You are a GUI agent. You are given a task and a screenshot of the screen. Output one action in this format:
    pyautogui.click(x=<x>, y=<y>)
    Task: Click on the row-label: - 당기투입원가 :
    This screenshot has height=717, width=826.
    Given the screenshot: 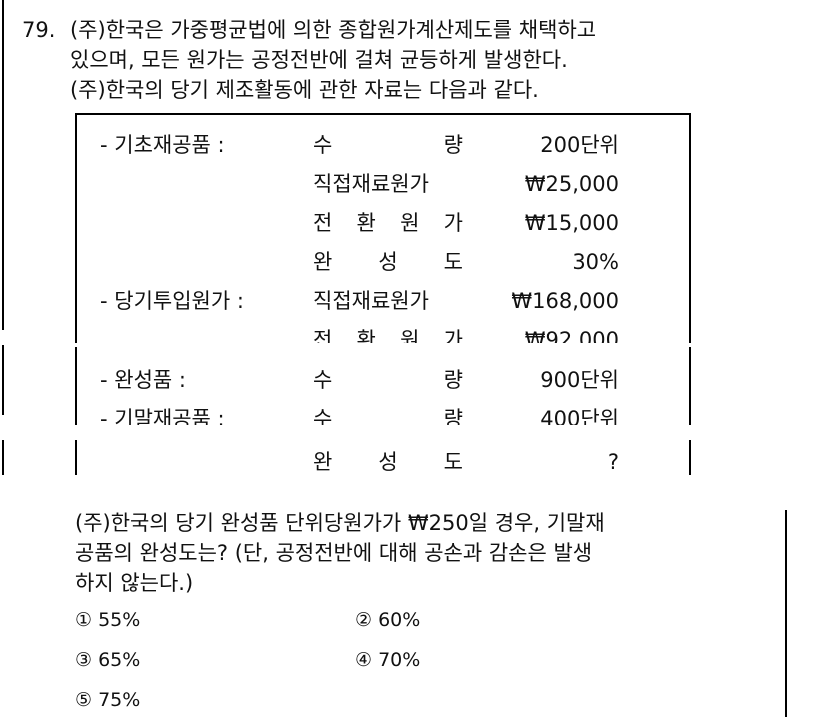 What is the action you would take?
    pyautogui.click(x=172, y=301)
    